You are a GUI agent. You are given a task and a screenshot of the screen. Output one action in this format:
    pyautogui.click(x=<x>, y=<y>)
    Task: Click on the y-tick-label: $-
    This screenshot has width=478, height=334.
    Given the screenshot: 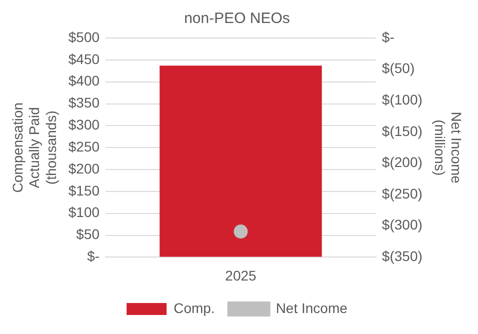 What is the action you would take?
    pyautogui.click(x=93, y=256)
    